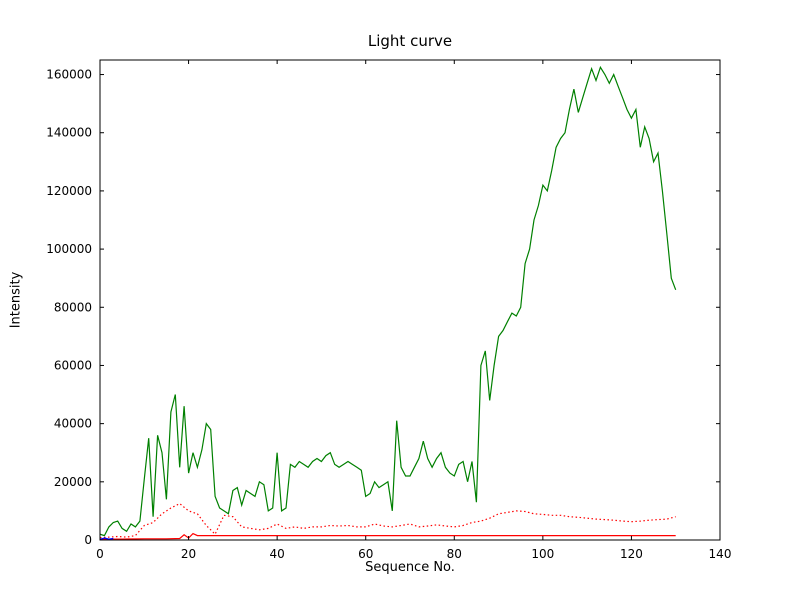  Describe the element at coordinates (410, 41) in the screenshot. I see `chart-title: Light curve` at that location.